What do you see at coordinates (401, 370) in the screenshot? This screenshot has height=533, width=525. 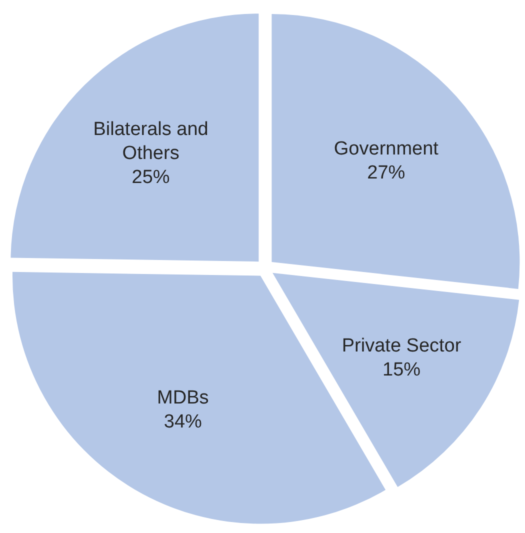 I see `data-label: 15%` at bounding box center [401, 370].